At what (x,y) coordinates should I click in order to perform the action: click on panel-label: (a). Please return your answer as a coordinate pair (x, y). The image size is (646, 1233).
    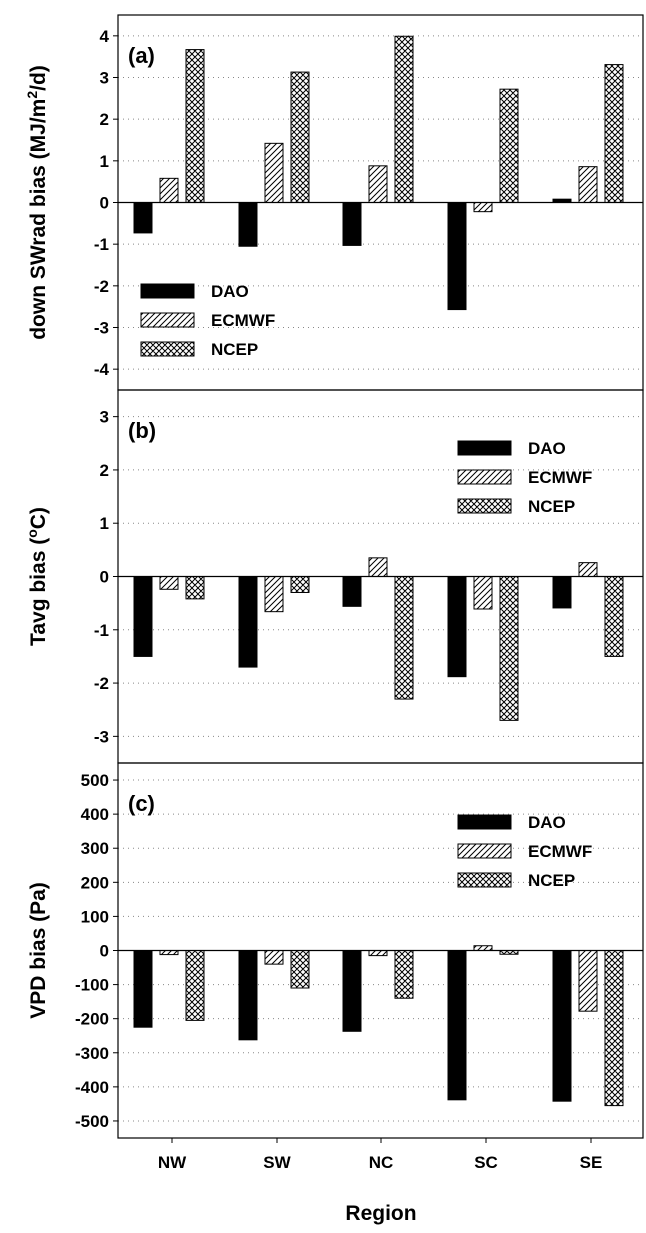
    Looking at the image, I should click on (141, 55).